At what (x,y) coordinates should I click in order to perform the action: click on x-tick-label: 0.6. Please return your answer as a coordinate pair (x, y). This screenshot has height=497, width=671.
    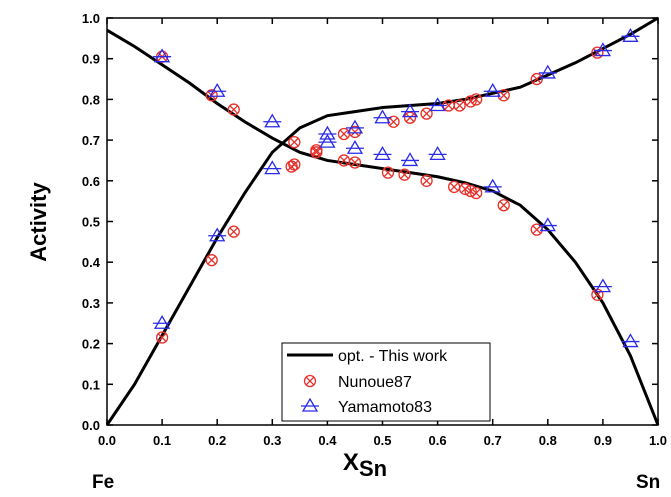
    Looking at the image, I should click on (438, 440).